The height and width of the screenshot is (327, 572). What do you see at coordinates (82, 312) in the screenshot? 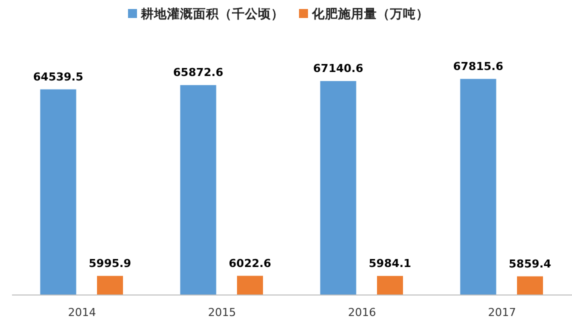
I see `x-tick-label: 2014` at bounding box center [82, 312].